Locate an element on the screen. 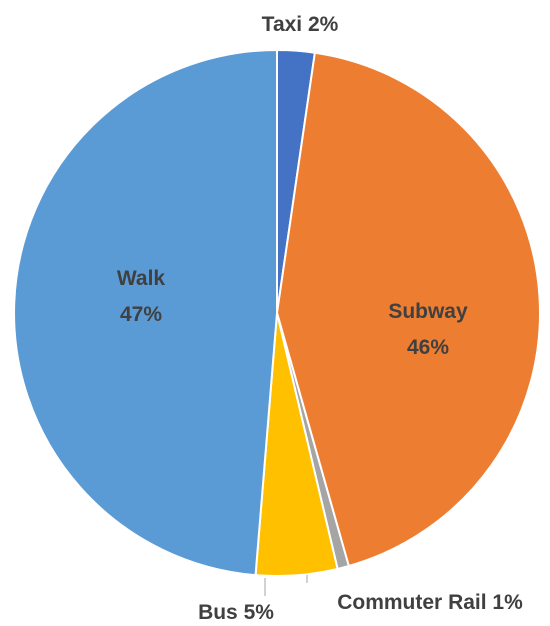 This screenshot has height=626, width=550. data-label-subway: Subway 46% is located at coordinates (428, 329).